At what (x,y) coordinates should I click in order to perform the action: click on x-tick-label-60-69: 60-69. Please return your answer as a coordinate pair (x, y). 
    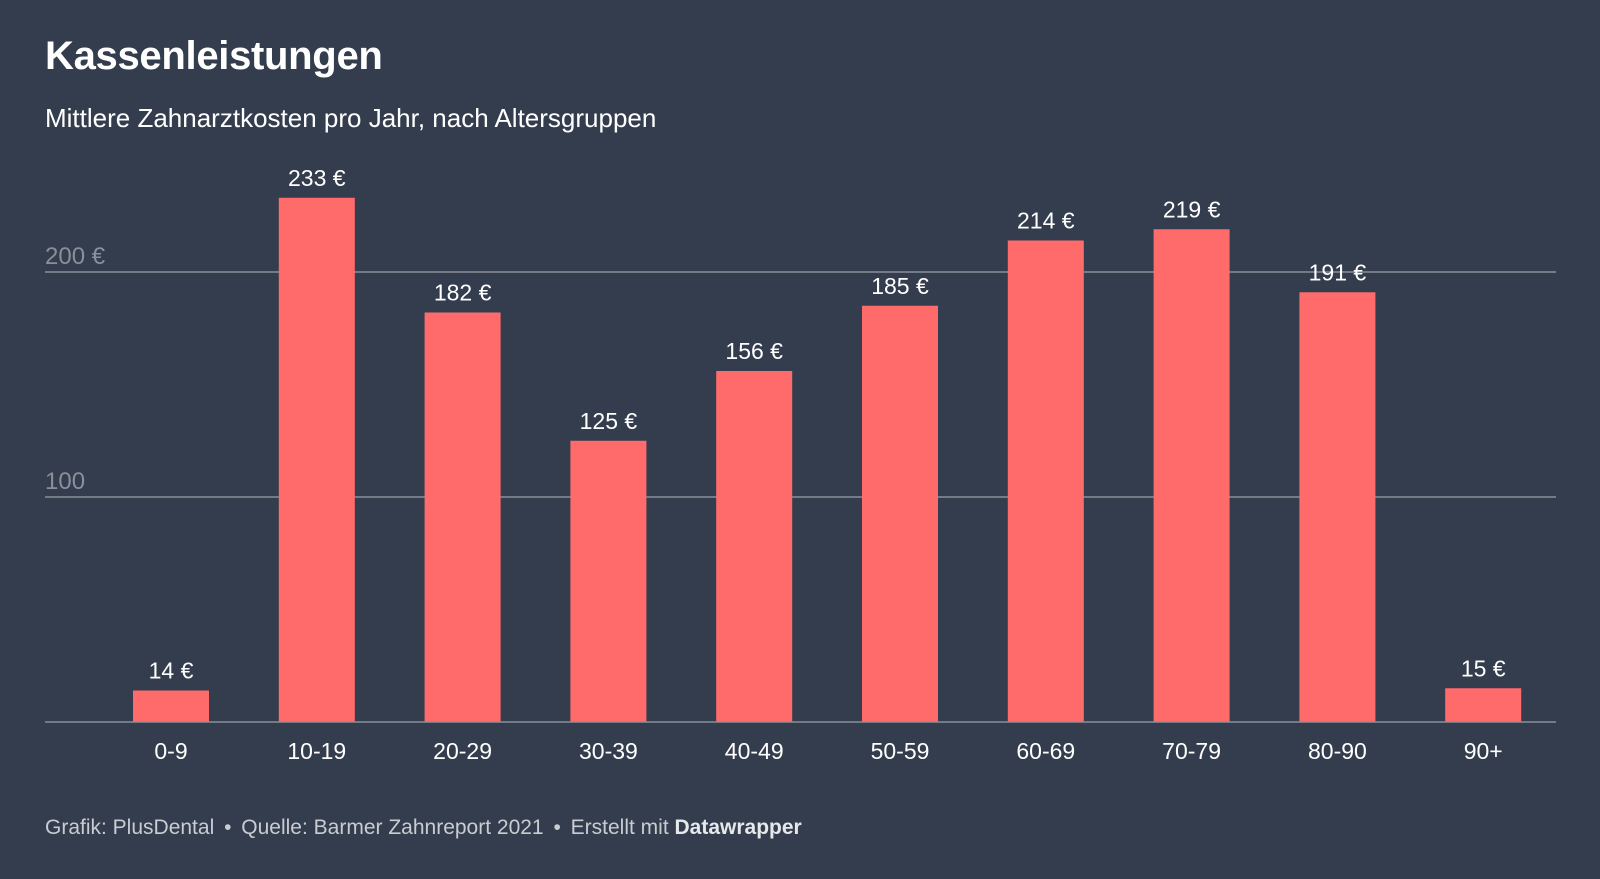
    Looking at the image, I should click on (1045, 751).